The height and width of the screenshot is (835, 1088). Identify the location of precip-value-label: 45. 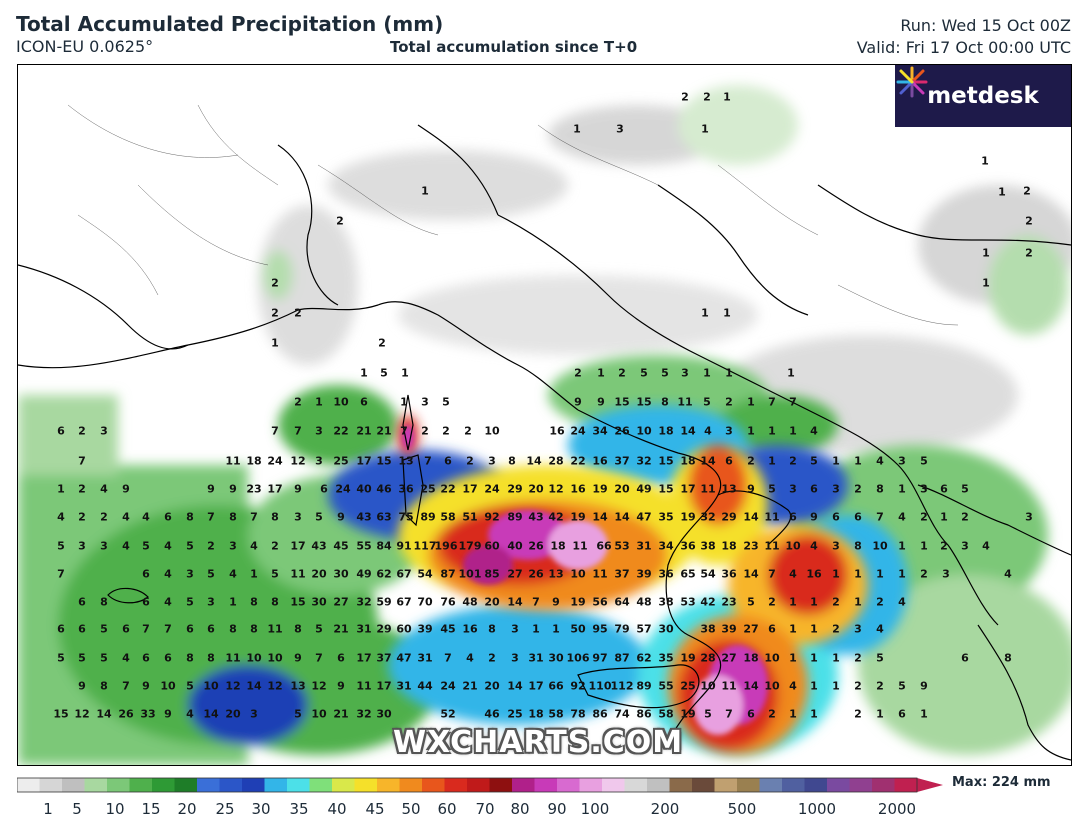
(341, 546).